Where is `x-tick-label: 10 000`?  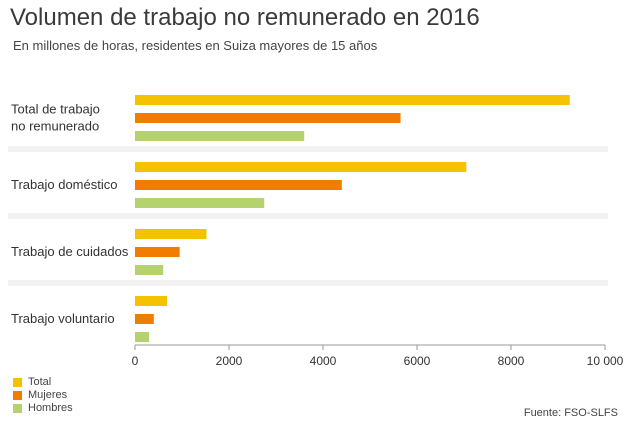 x-tick-label: 10 000 is located at coordinates (605, 361).